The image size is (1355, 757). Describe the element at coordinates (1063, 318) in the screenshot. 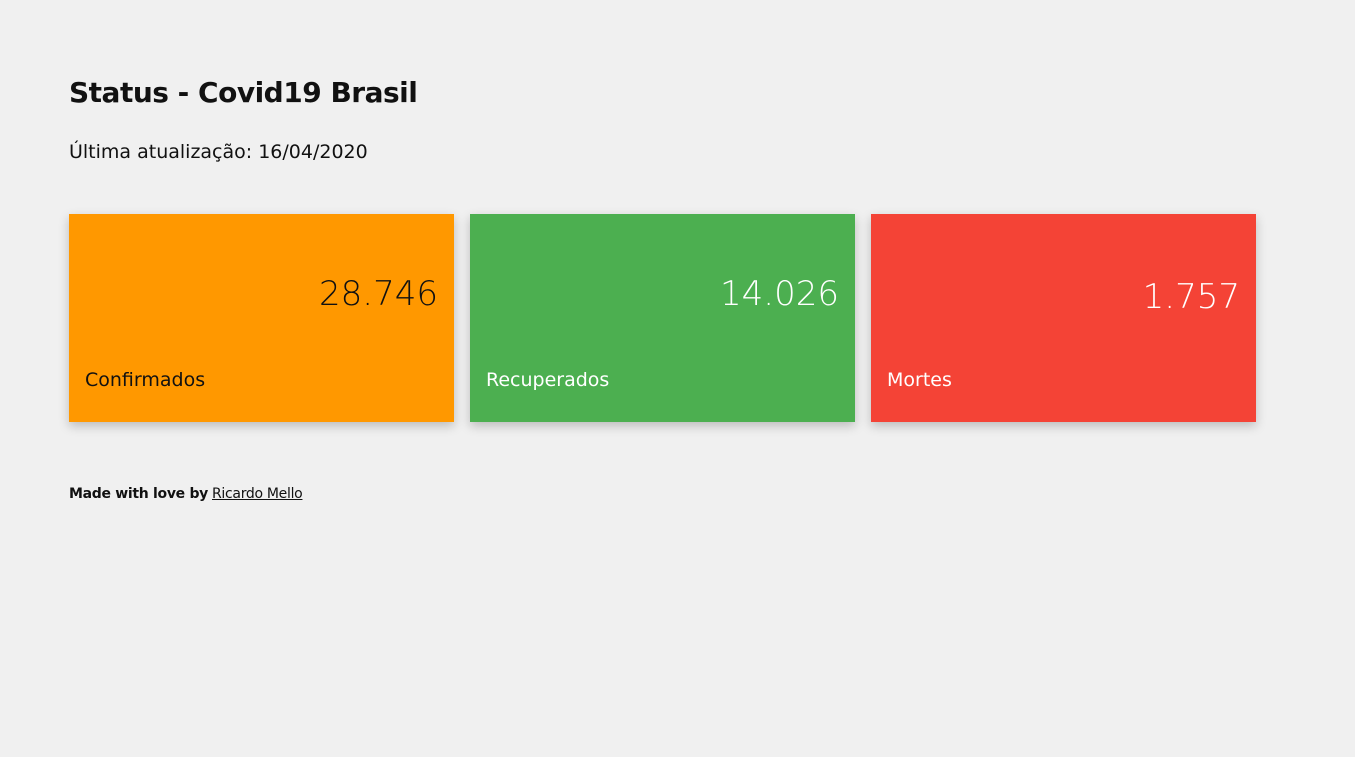

I see `stat-card: 1.757 Mortes` at that location.